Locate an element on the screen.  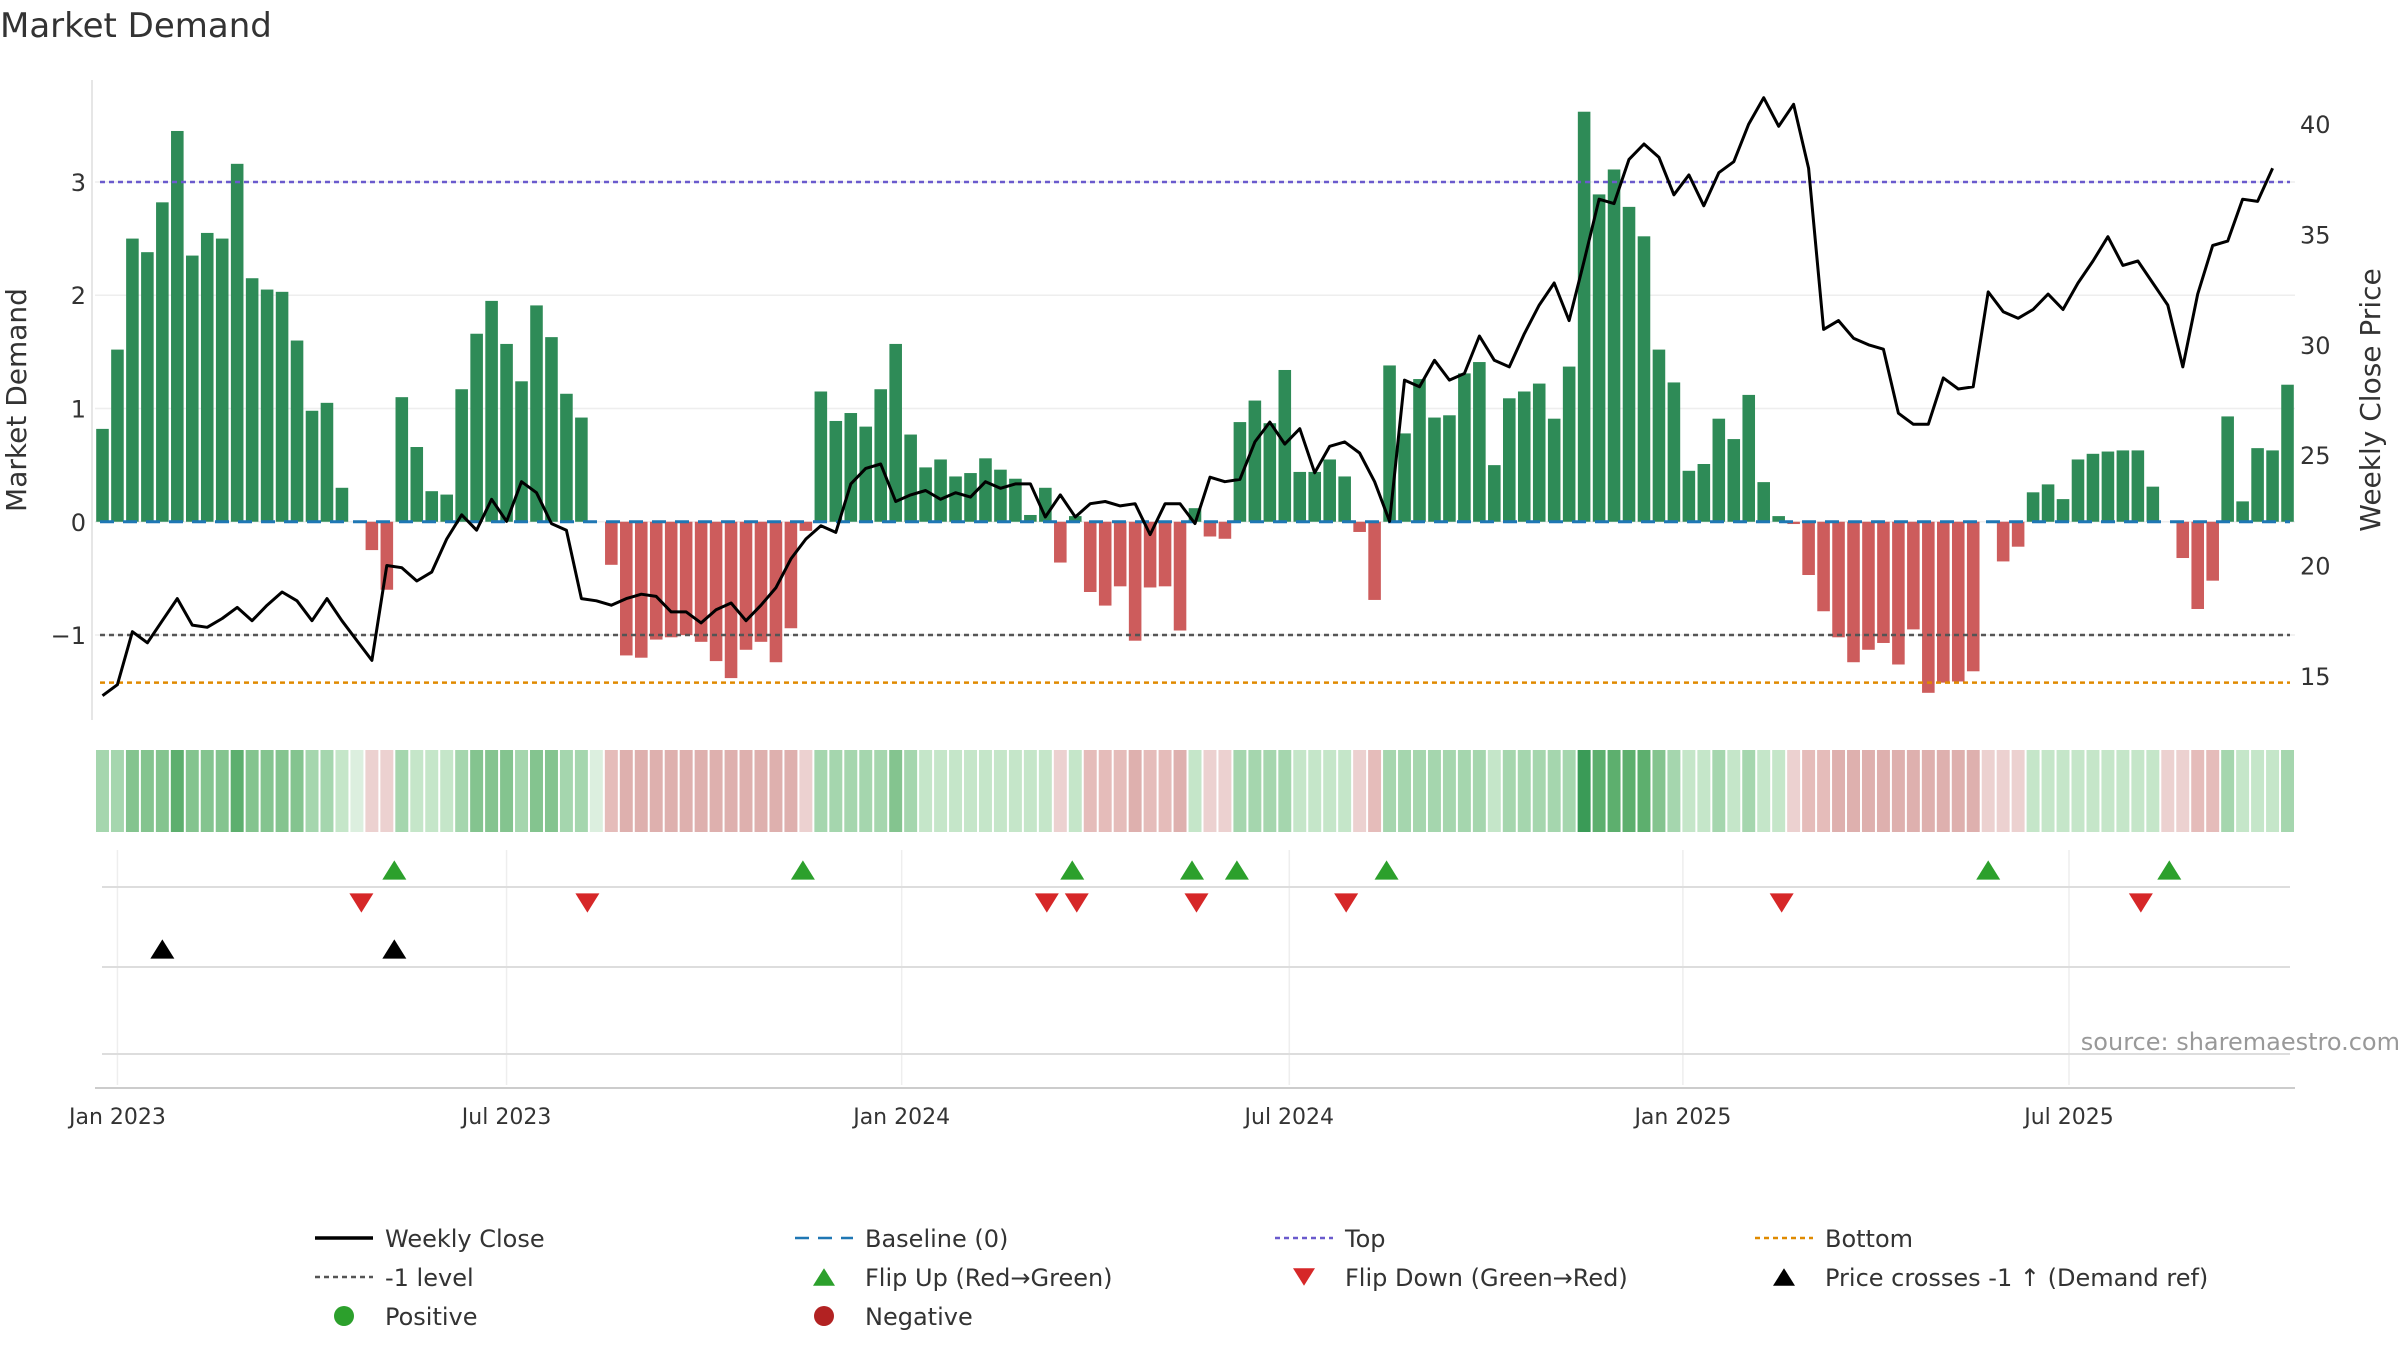
legend-label: Flip Up (Red→Green) is located at coordinates (989, 1278).